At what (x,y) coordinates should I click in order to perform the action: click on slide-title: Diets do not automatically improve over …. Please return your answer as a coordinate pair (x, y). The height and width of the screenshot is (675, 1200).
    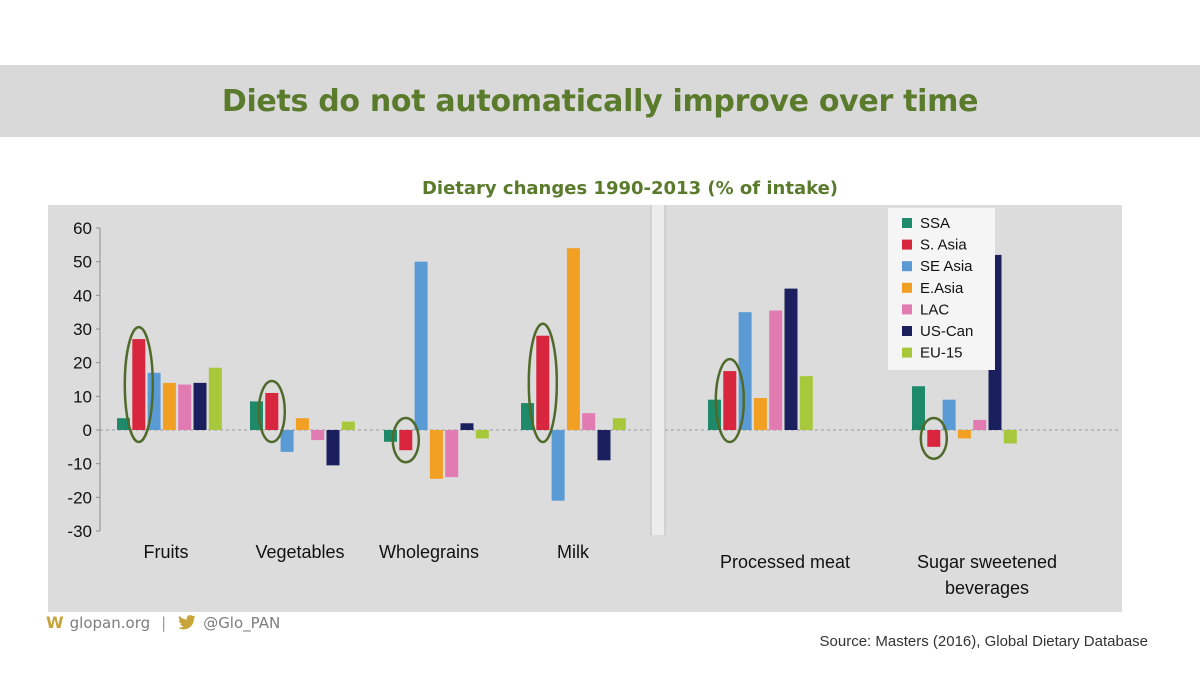
    Looking at the image, I should click on (600, 101).